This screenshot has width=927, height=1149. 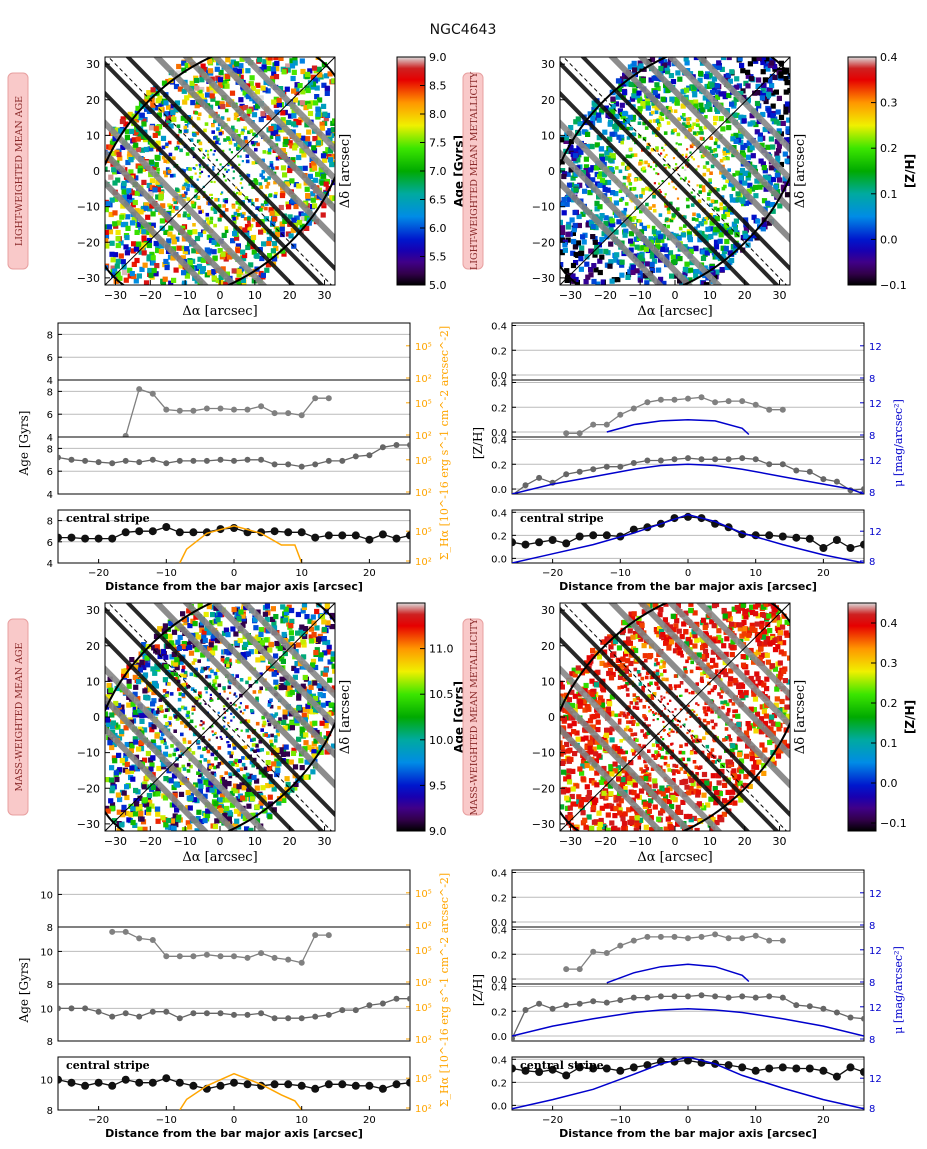 What do you see at coordinates (255, 295) in the screenshot?
I see `map-xtick-label: 10` at bounding box center [255, 295].